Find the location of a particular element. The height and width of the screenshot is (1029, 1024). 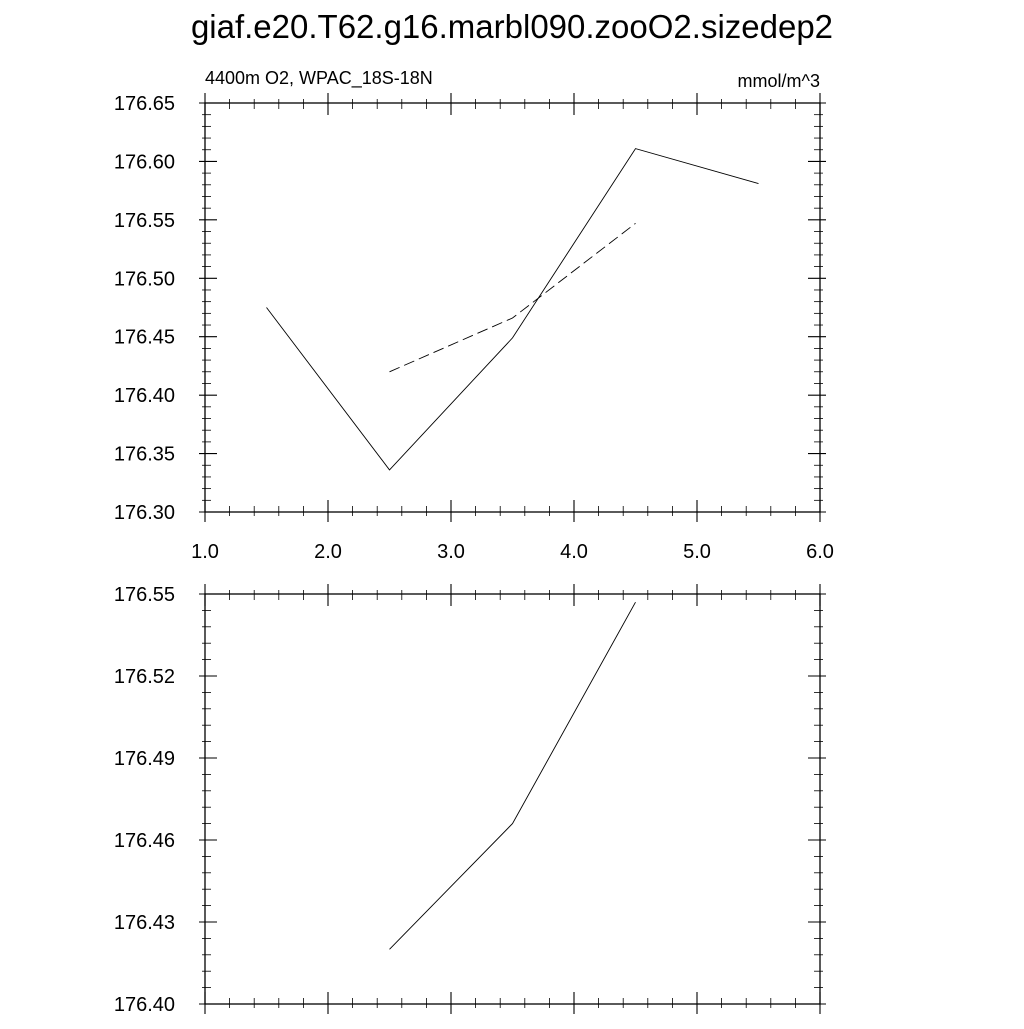

y-tick-label: 176.60 is located at coordinates (144, 162).